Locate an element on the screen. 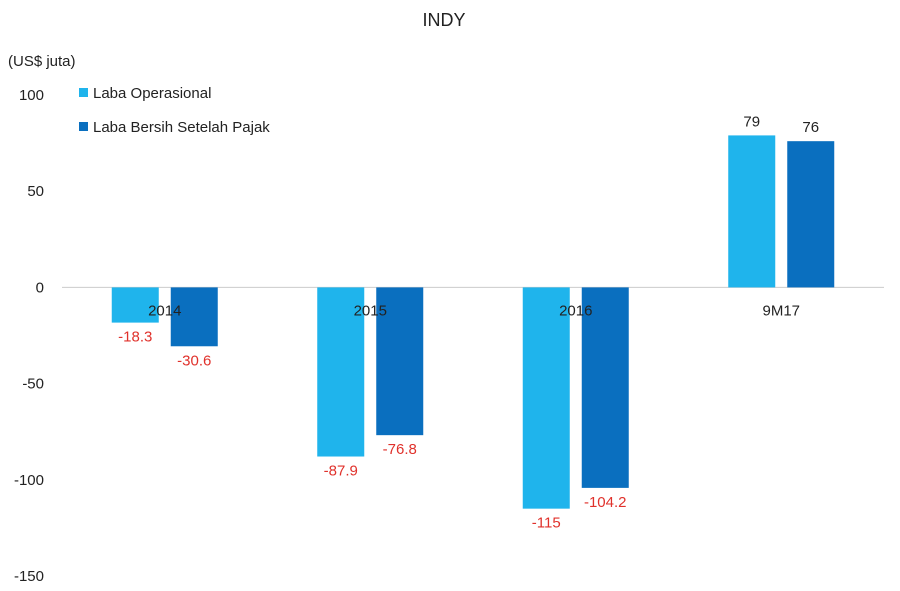 This screenshot has height=591, width=900. legend-item-laba-operasional: Laba Operasional is located at coordinates (145, 93).